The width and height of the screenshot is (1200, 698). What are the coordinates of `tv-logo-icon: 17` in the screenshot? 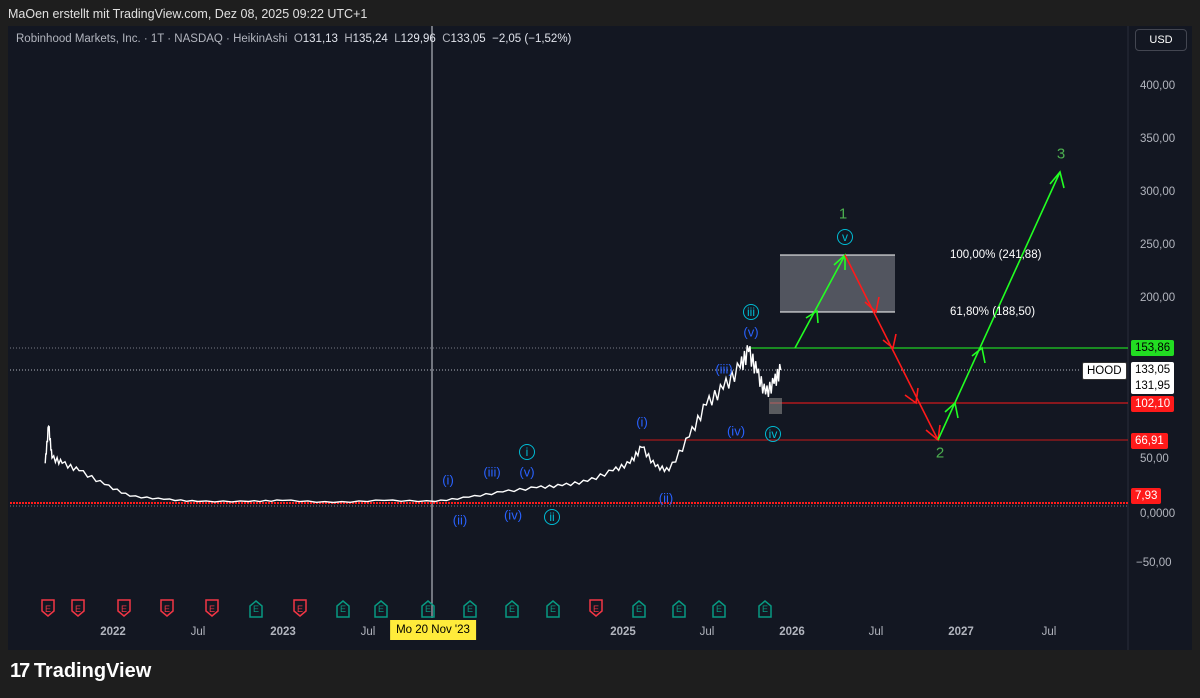 It's located at (20, 671).